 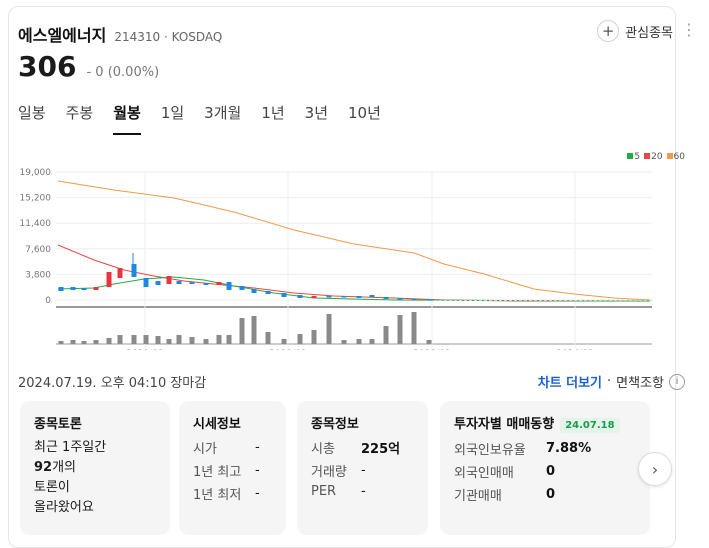 I want to click on price-block: 306 - 0 (0.00%), so click(x=88, y=66).